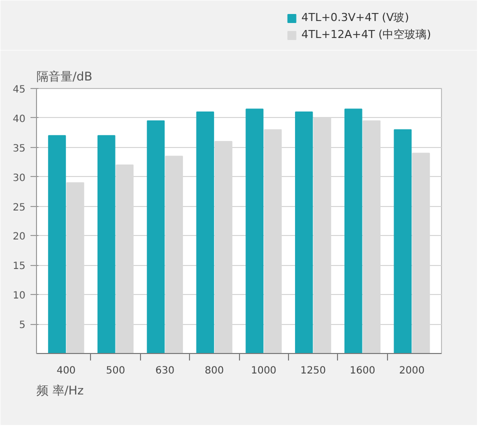 The width and height of the screenshot is (481, 430). What do you see at coordinates (19, 266) in the screenshot?
I see `y-tick-label: 15` at bounding box center [19, 266].